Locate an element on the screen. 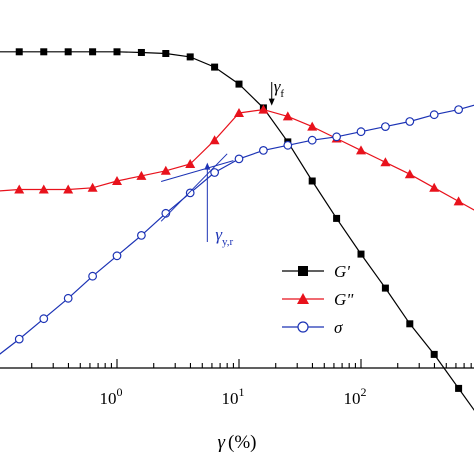 The width and height of the screenshot is (474, 474). gamma-f-arrowhead is located at coordinates (271, 102).